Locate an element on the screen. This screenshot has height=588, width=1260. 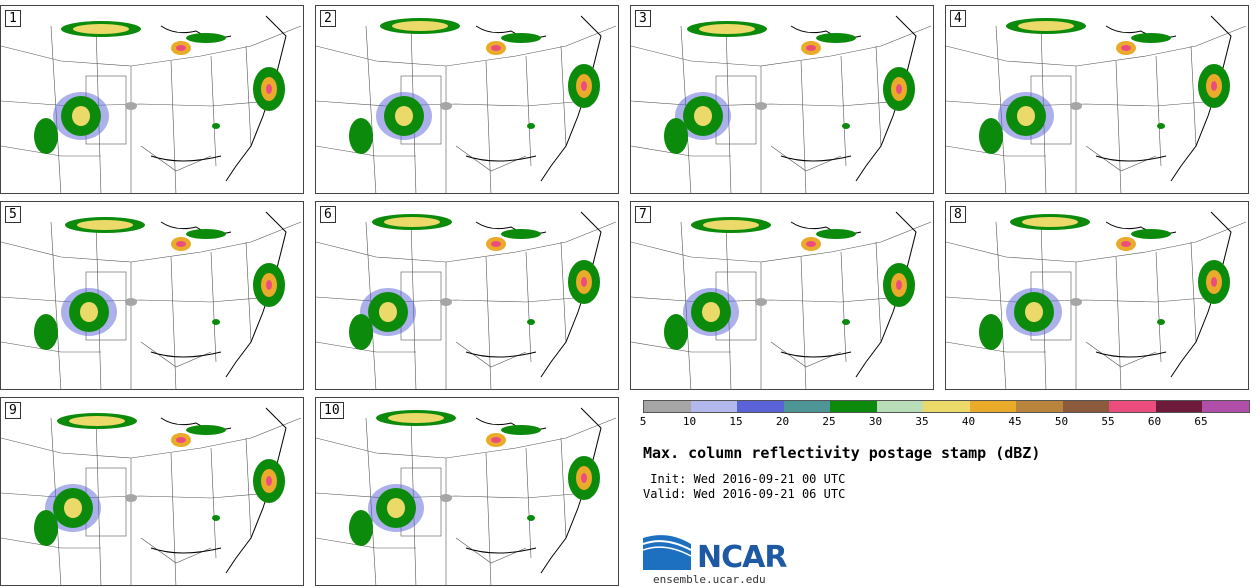
ensemble-member-panel: 9 is located at coordinates (152, 491).